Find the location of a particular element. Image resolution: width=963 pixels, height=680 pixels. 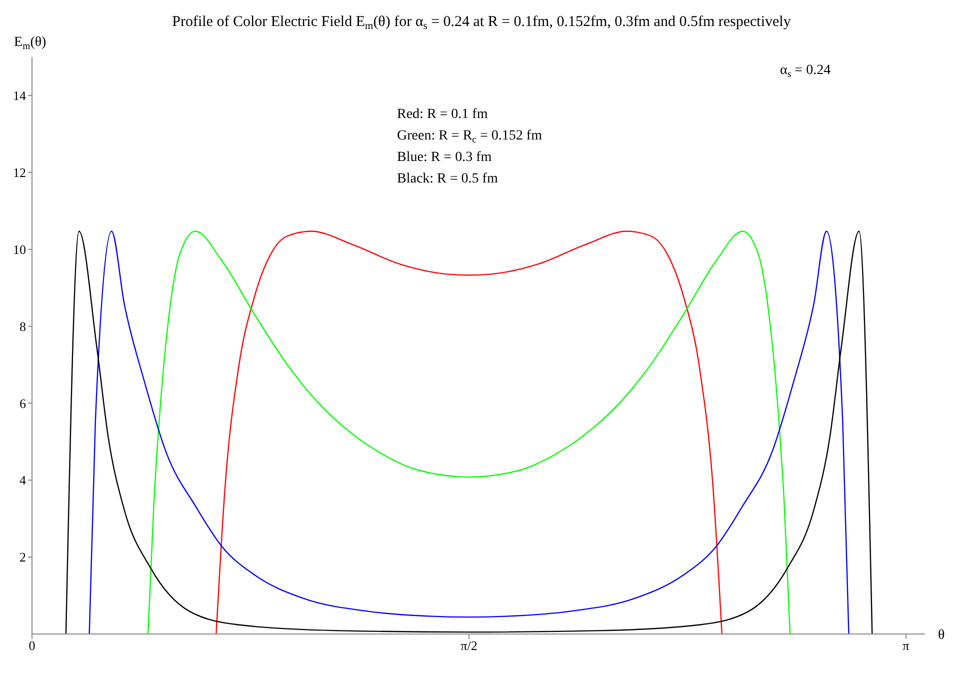

annotation: Blue: R = 0.3 fm is located at coordinates (444, 157).